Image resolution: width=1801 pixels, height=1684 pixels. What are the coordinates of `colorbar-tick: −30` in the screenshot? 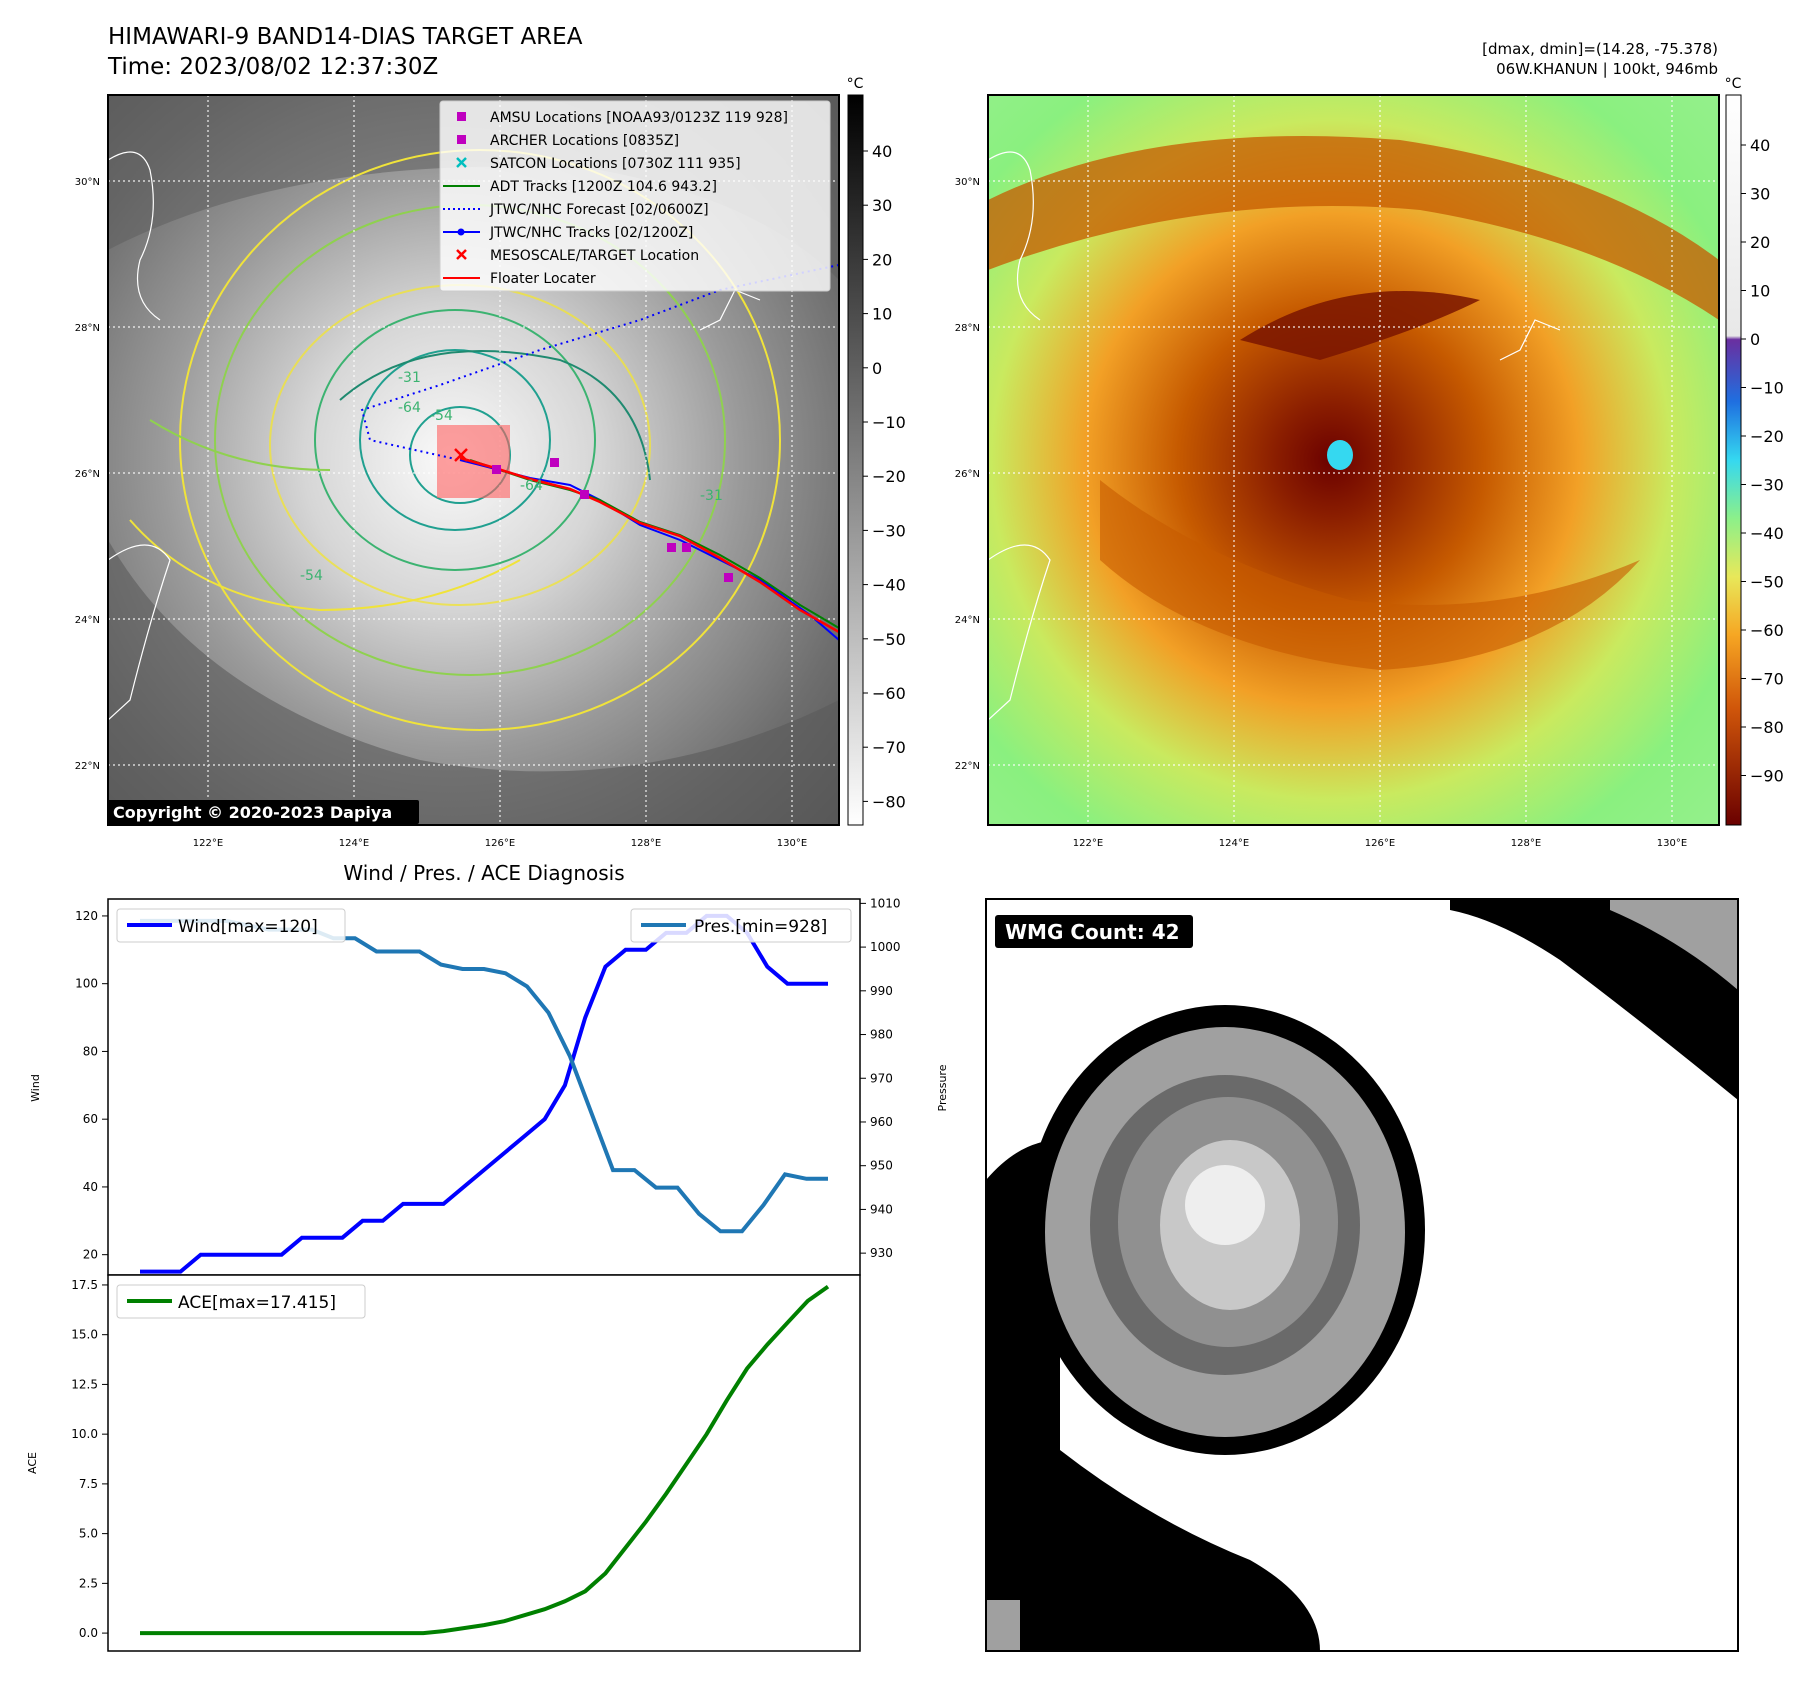 It's located at (889, 530).